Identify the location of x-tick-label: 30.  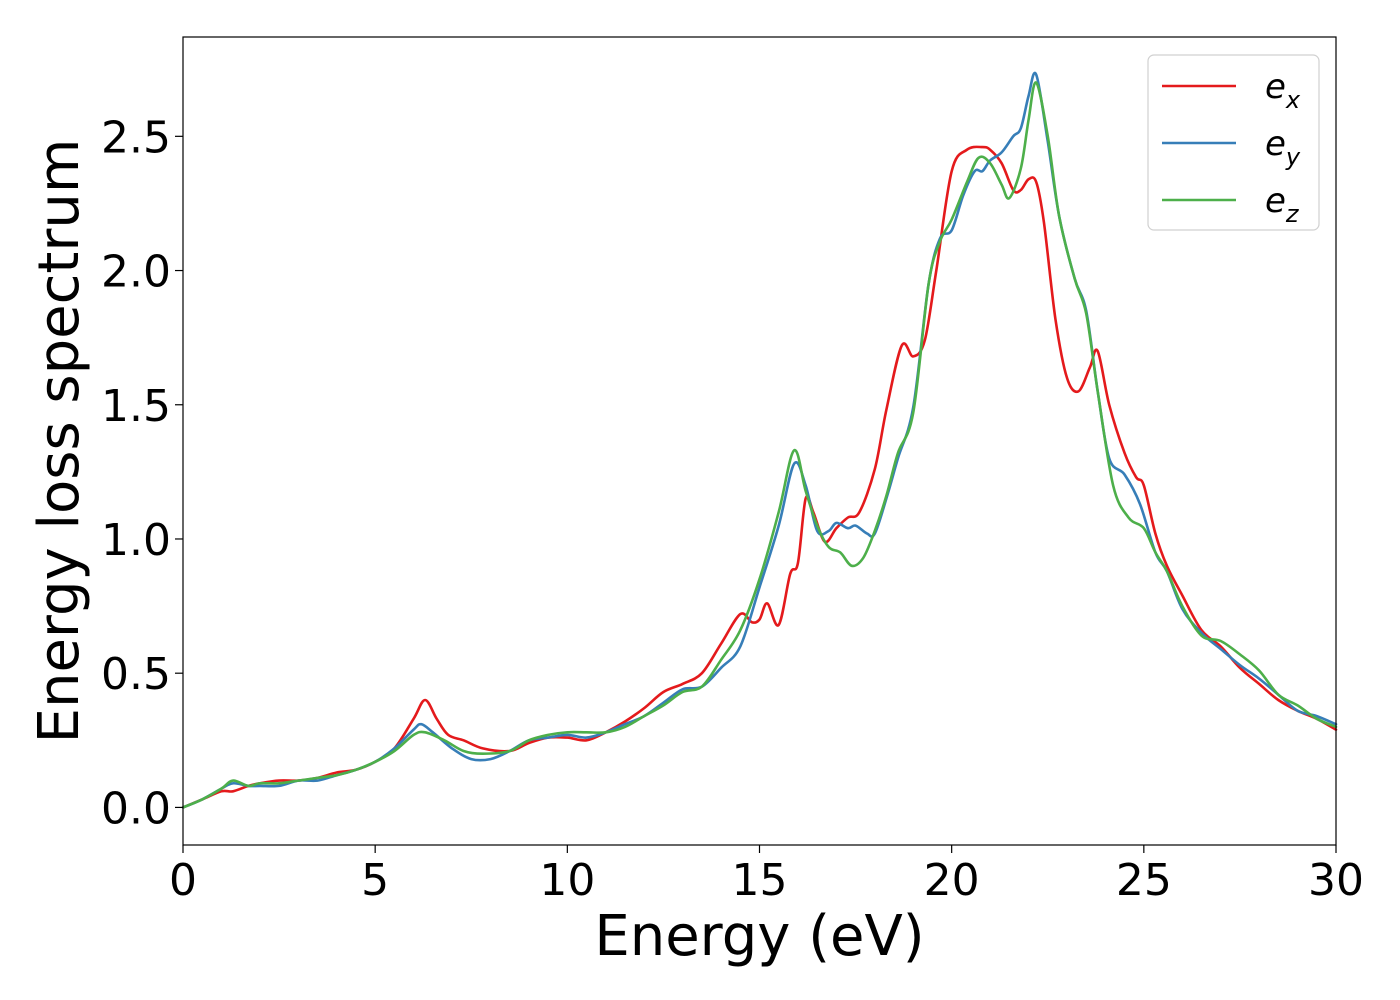
(1336, 880).